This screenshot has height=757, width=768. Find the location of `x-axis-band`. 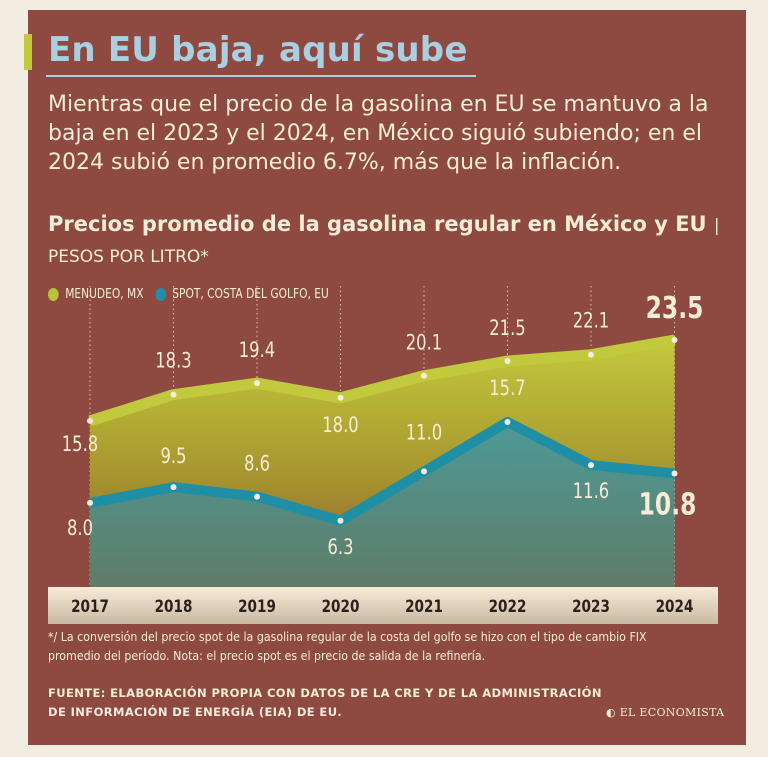

x-axis-band is located at coordinates (383, 605).